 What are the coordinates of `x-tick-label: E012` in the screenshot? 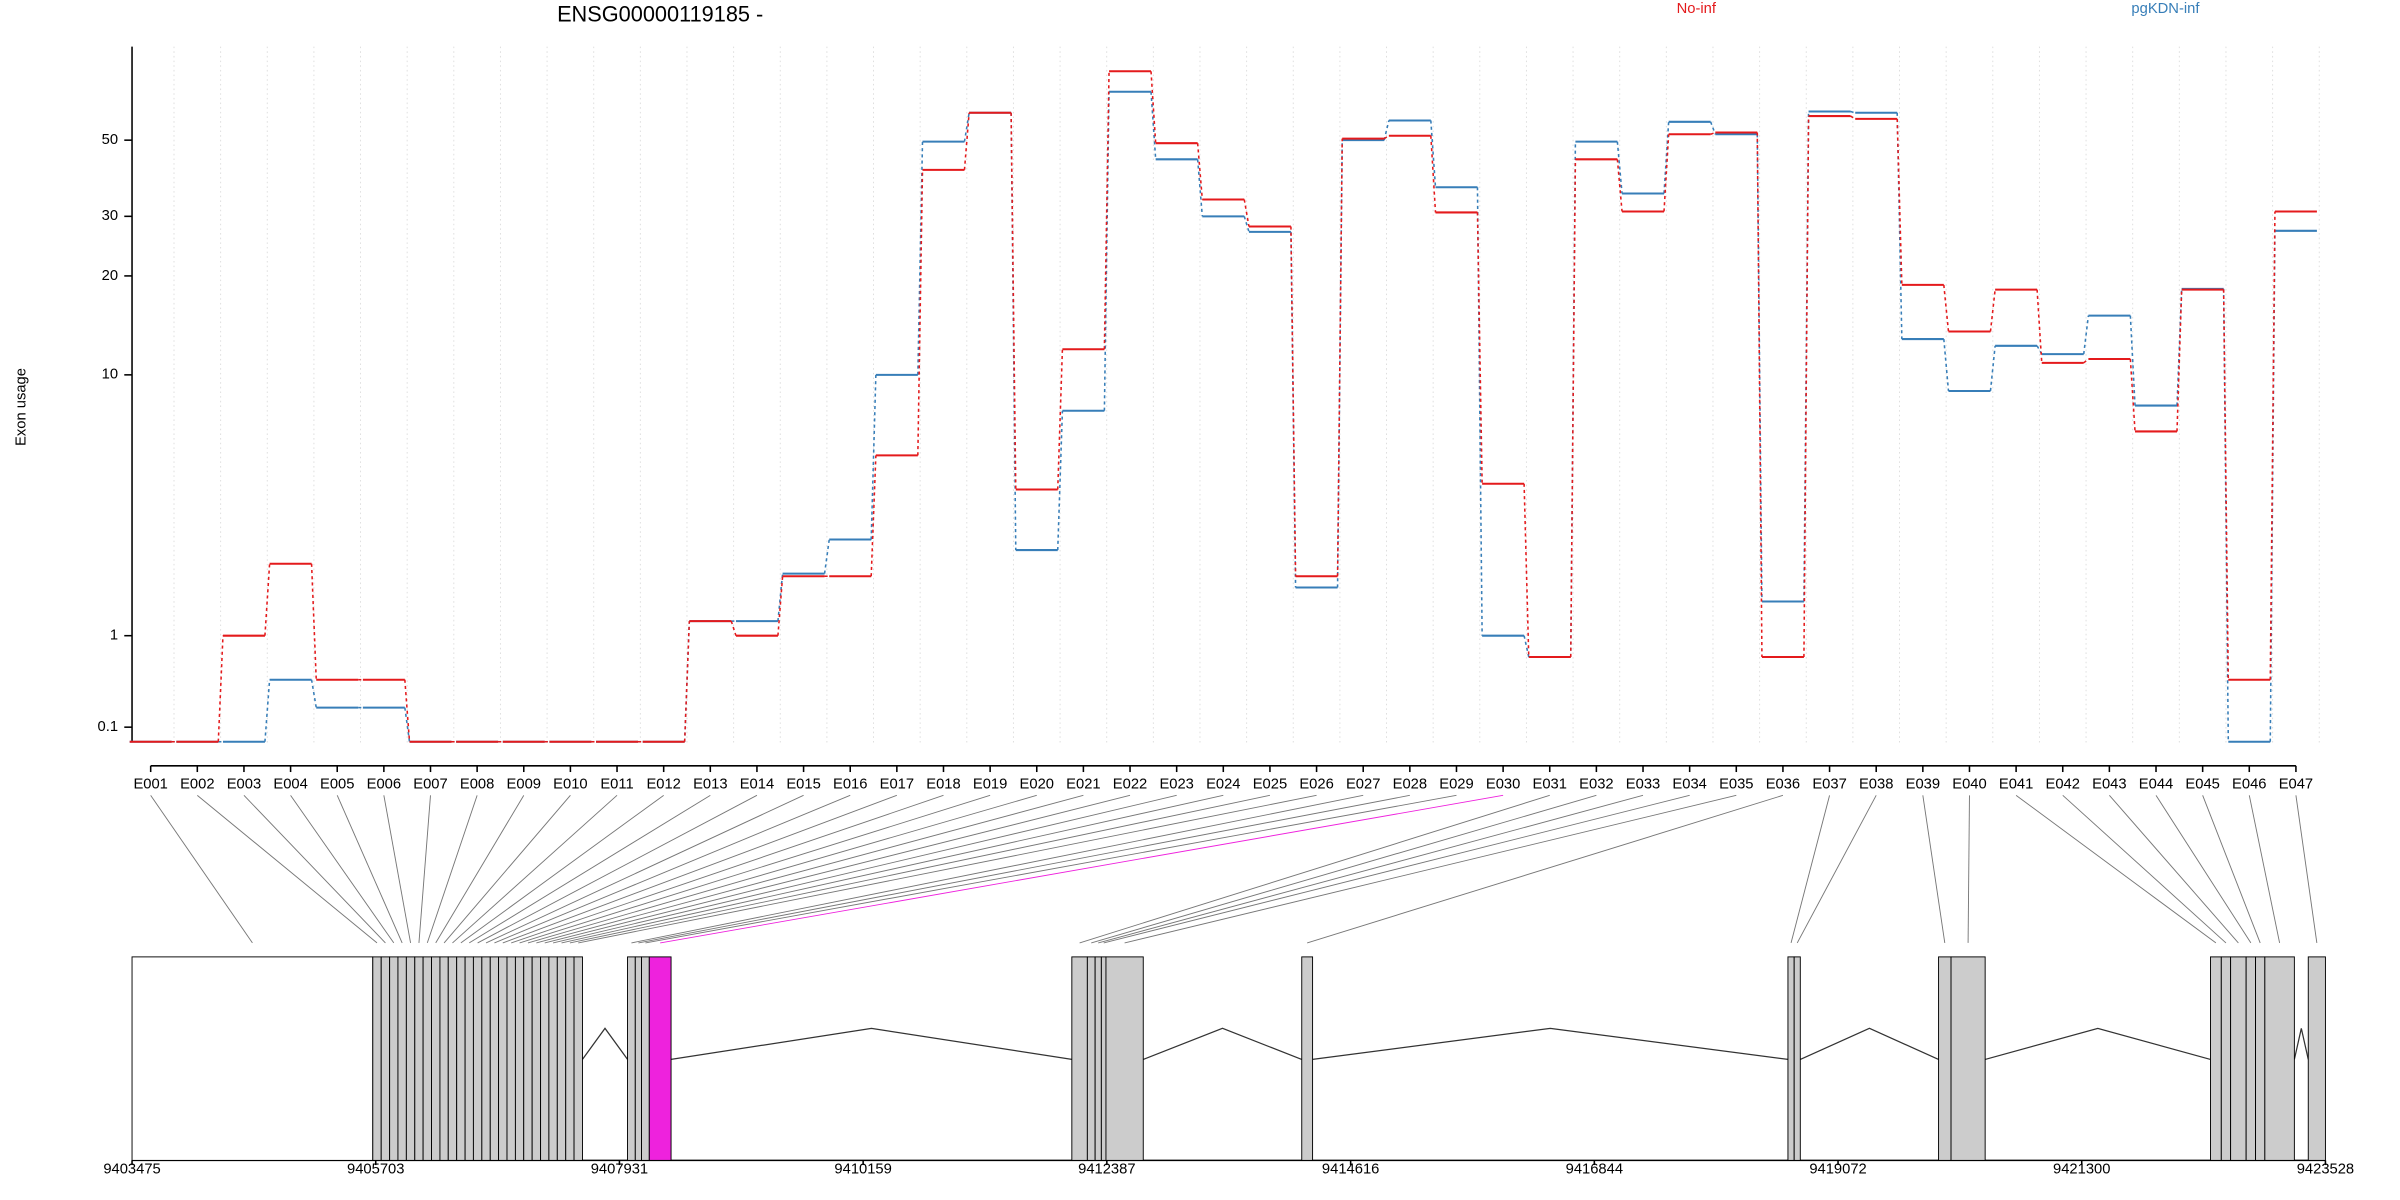 It's located at (663, 784).